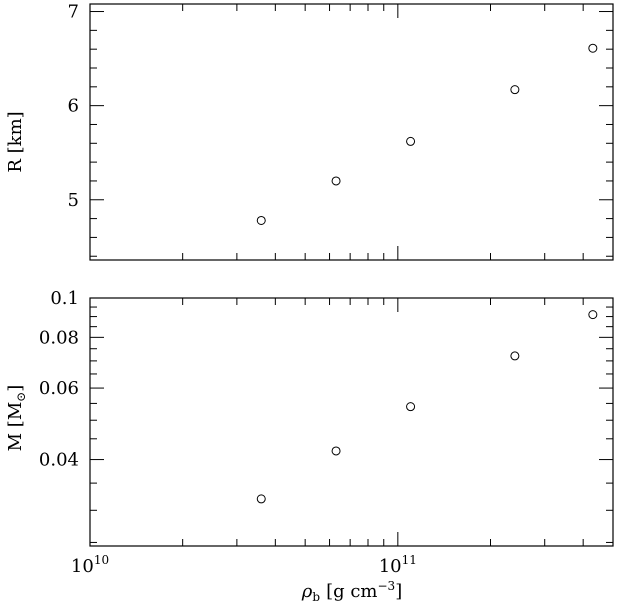 The width and height of the screenshot is (623, 606). Describe the element at coordinates (64, 298) in the screenshot. I see `y-tick-label: 0.1` at that location.